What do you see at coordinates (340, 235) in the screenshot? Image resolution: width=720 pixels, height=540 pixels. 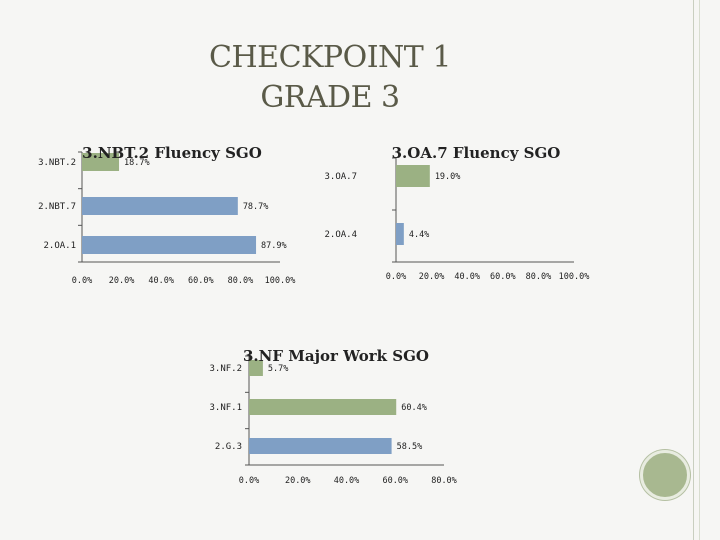 I see `chart-2-category-label: 2.OA.4` at bounding box center [340, 235].